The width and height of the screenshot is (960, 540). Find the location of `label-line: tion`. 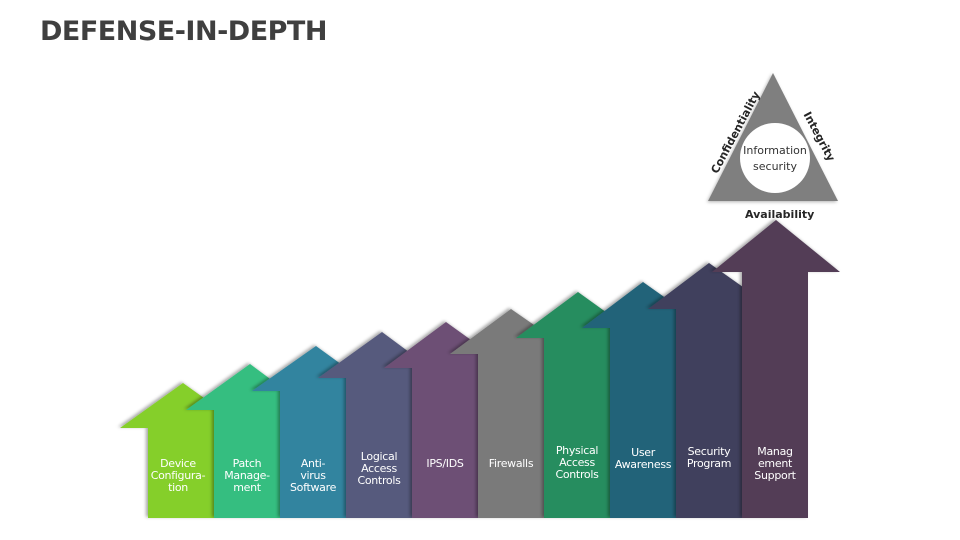

label-line: tion is located at coordinates (178, 487).